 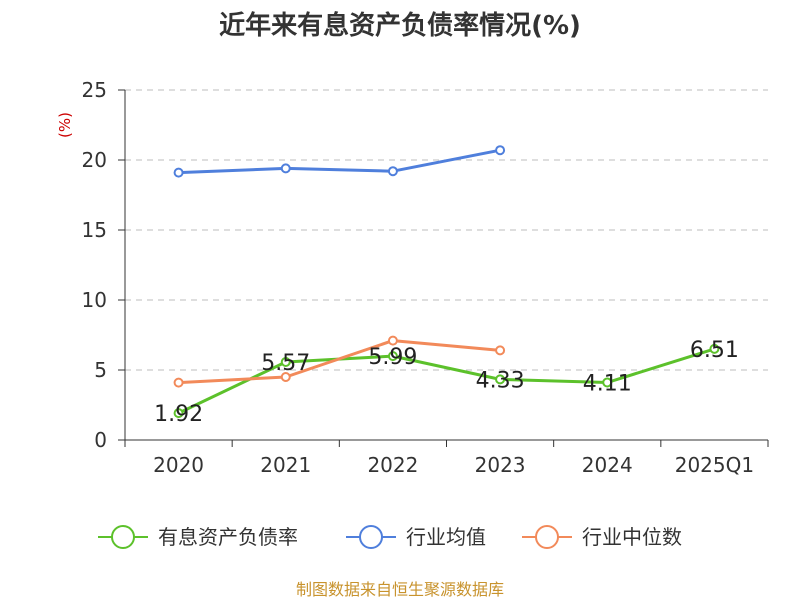 What do you see at coordinates (400, 589) in the screenshot?
I see `source-note: 制图数据来自恒生聚源数据库` at bounding box center [400, 589].